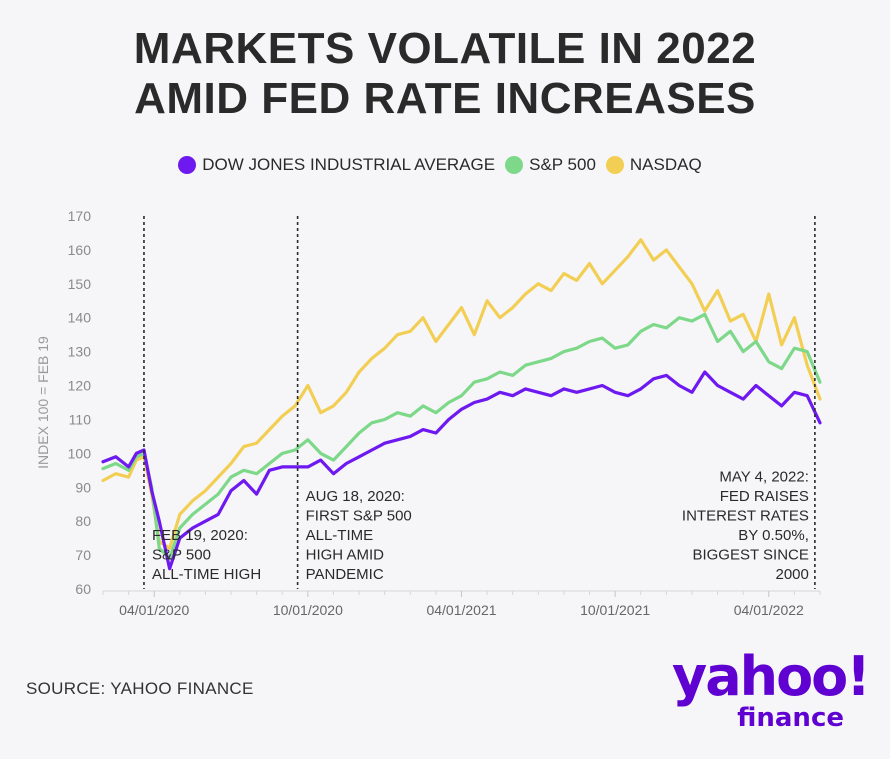 The height and width of the screenshot is (759, 890). I want to click on y-axis-label: INDEX 100 = FEB 19, so click(43, 402).